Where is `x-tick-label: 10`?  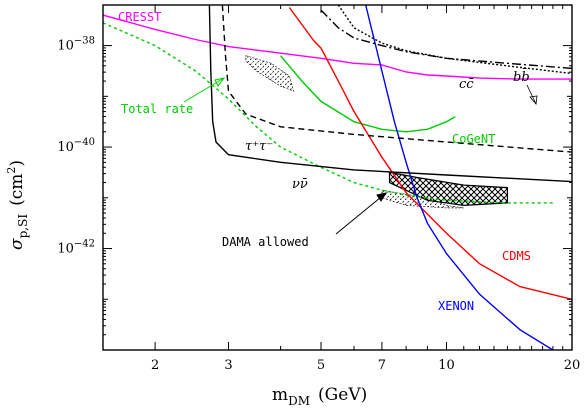 x-tick-label: 10 is located at coordinates (446, 365).